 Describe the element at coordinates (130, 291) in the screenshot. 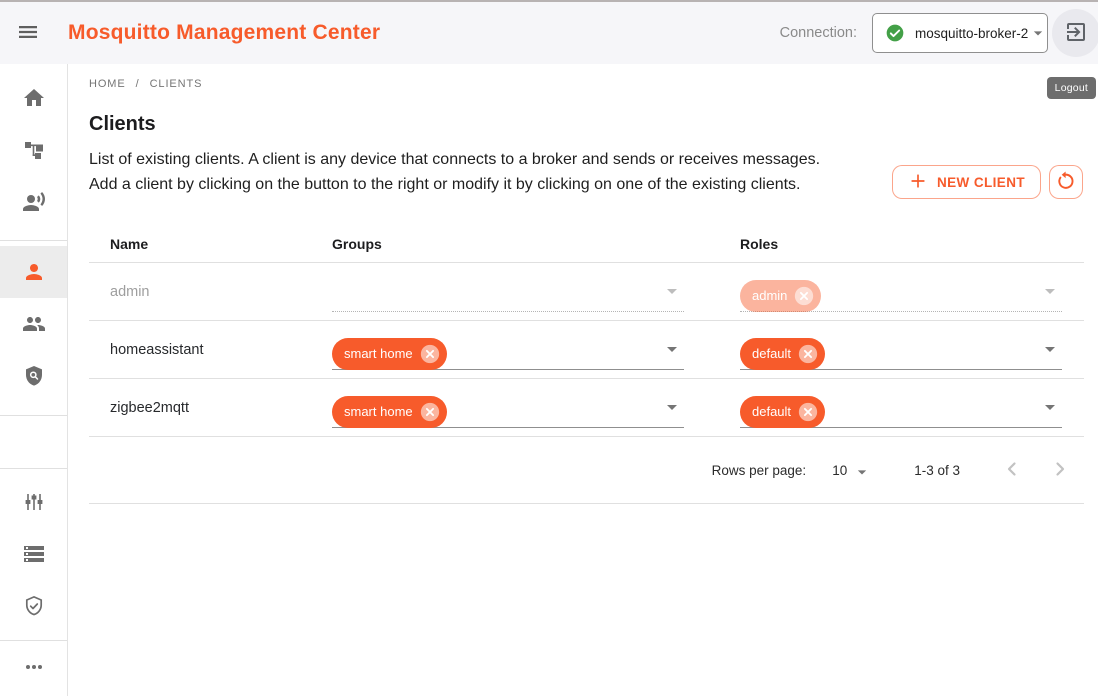

I see `client-name: admin` at that location.